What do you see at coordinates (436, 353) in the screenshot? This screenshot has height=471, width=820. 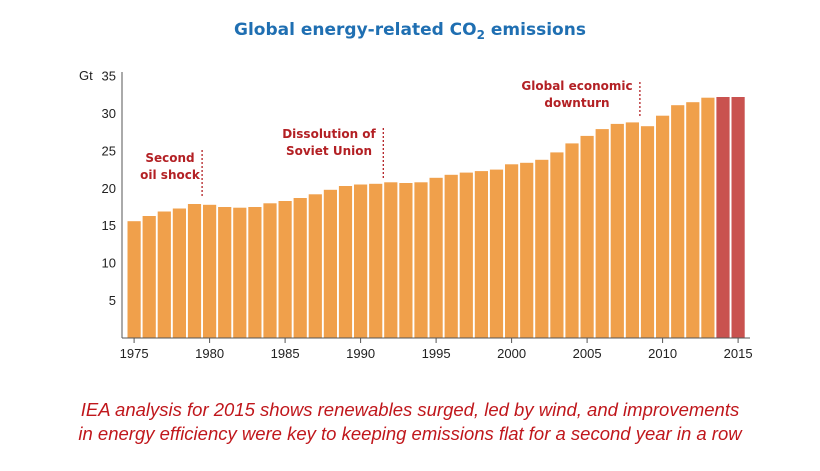 I see `x-tick-label-1995: 1995` at bounding box center [436, 353].